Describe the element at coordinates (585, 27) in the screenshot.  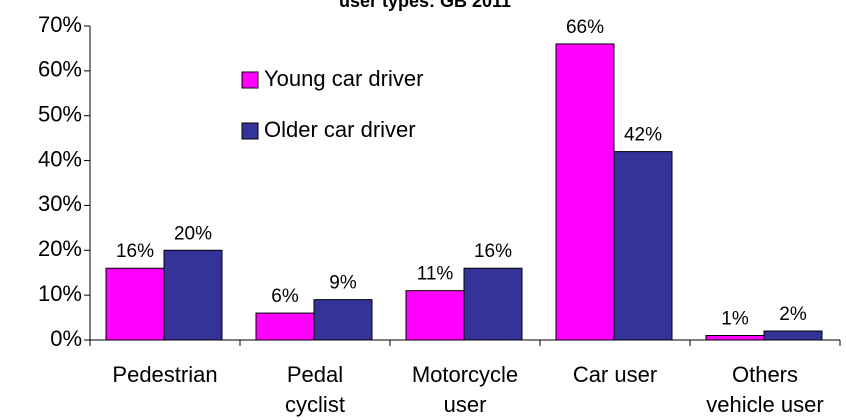
I see `value-label: 66%` at that location.